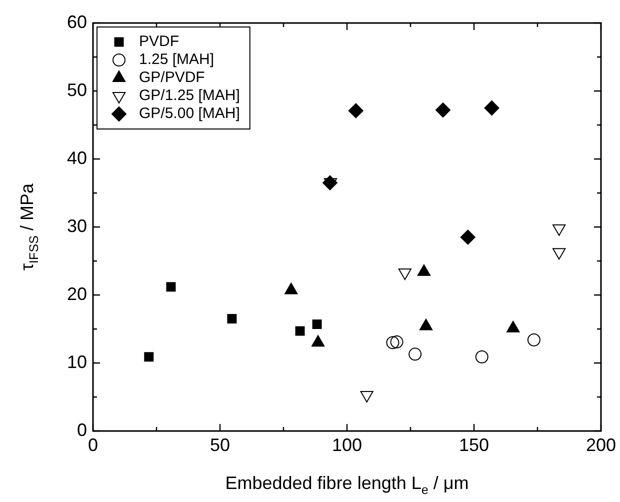  What do you see at coordinates (189, 95) in the screenshot?
I see `legend-label: GP/1.25 [MAH]` at bounding box center [189, 95].